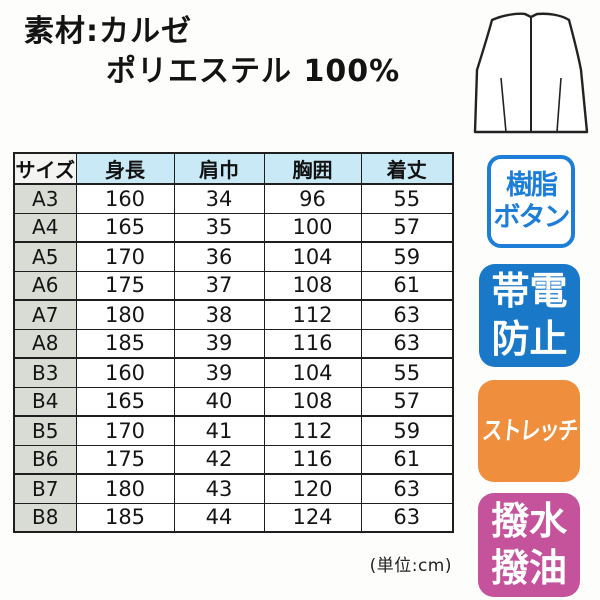 This screenshot has height=600, width=600. I want to click on feature-badge-anti-static: 帯電 防止, so click(529, 315).